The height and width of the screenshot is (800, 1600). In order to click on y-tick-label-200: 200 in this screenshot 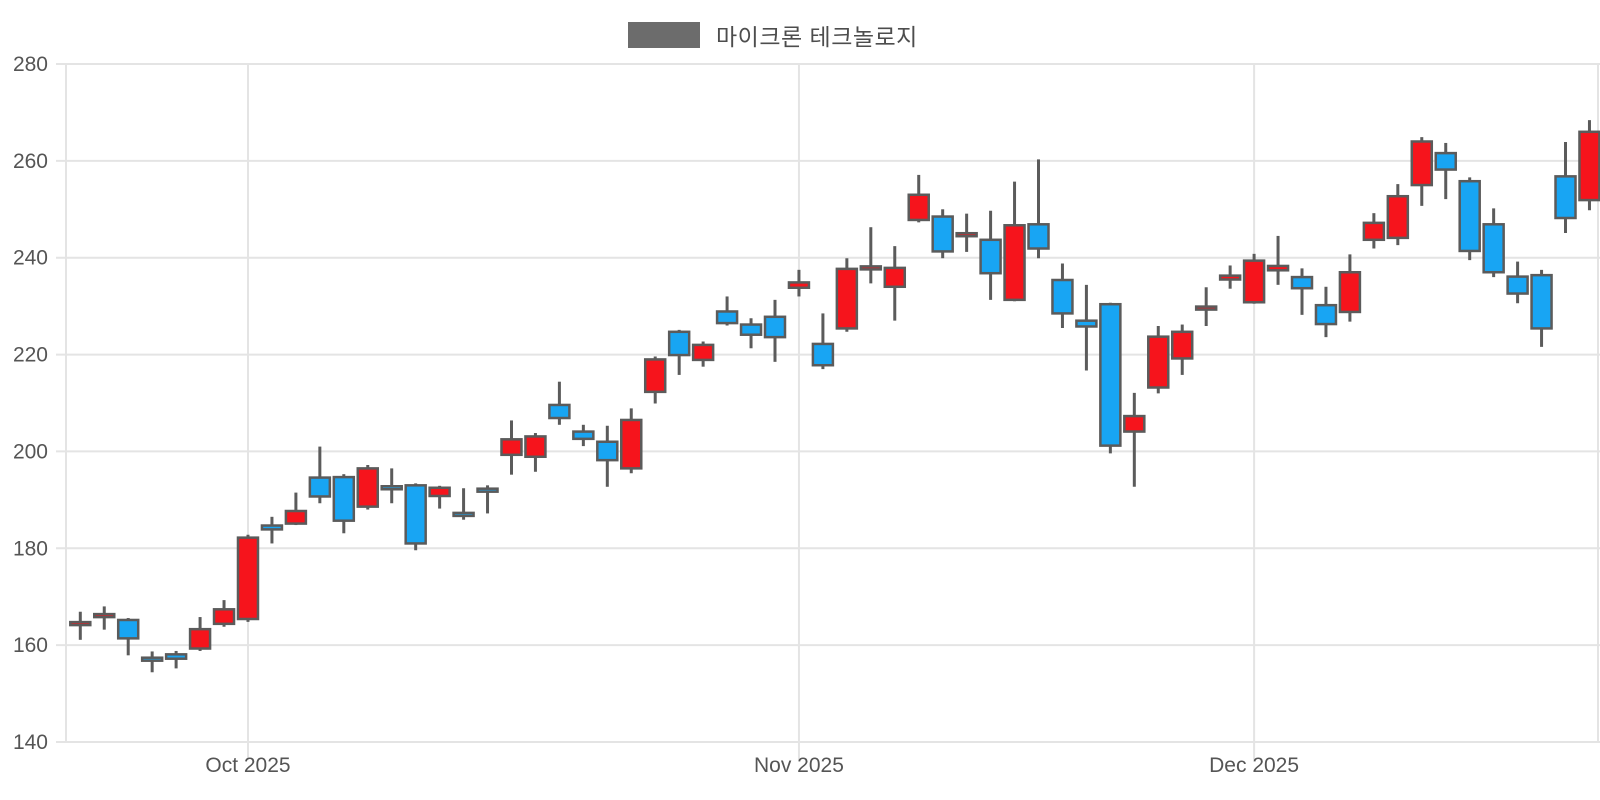, I will do `click(30, 451)`.